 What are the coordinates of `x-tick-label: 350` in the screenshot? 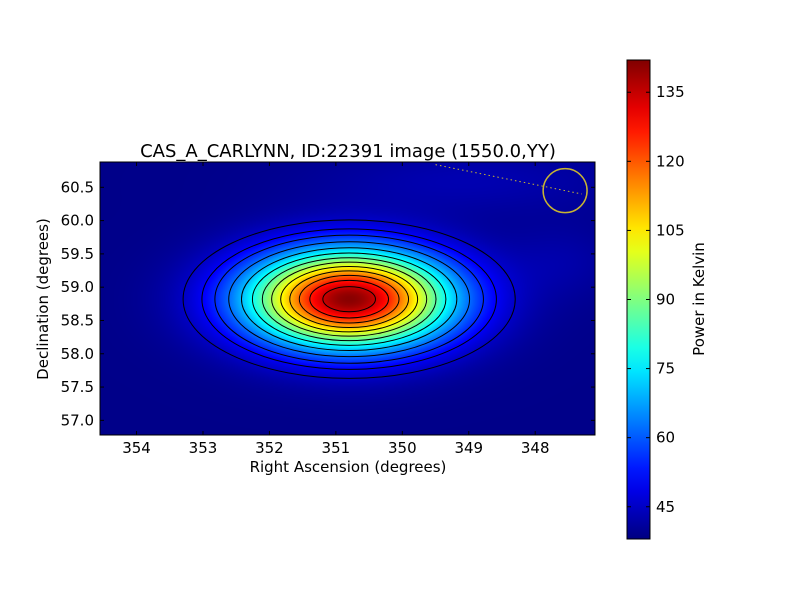 It's located at (402, 448).